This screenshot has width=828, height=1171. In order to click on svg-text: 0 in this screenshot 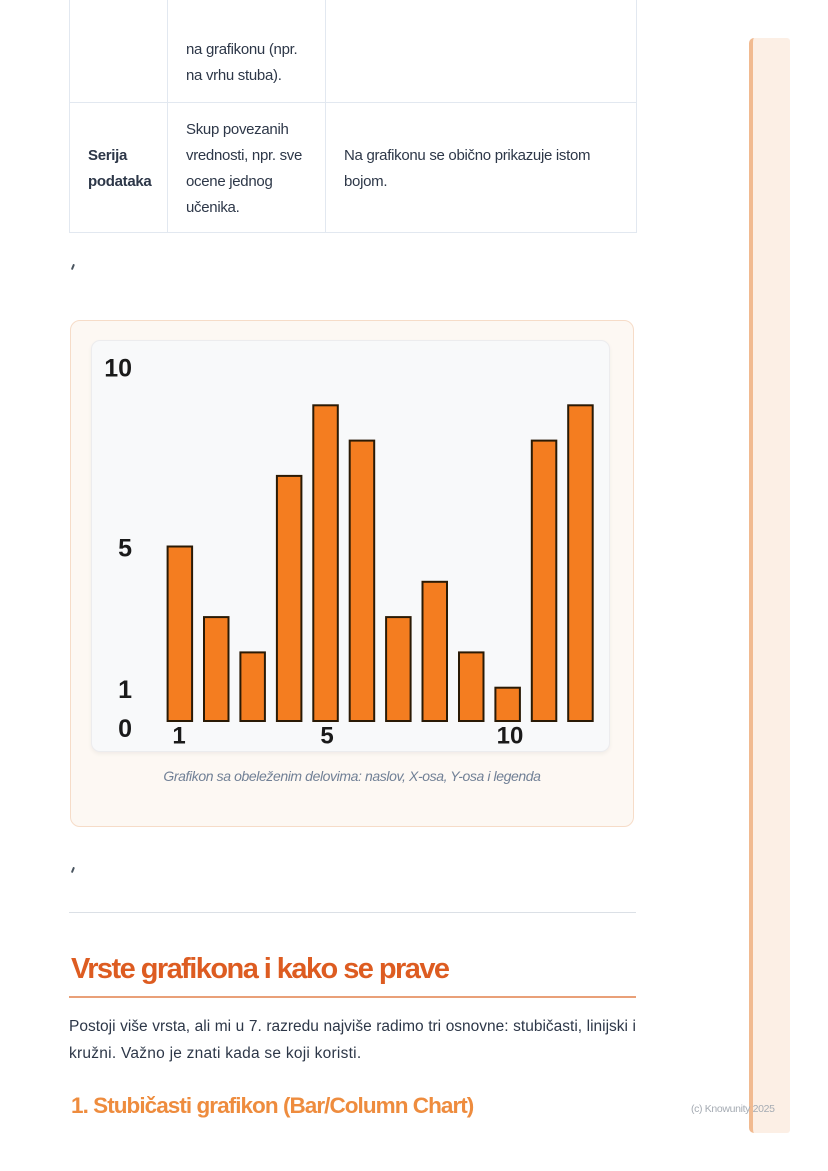, I will do `click(125, 729)`.